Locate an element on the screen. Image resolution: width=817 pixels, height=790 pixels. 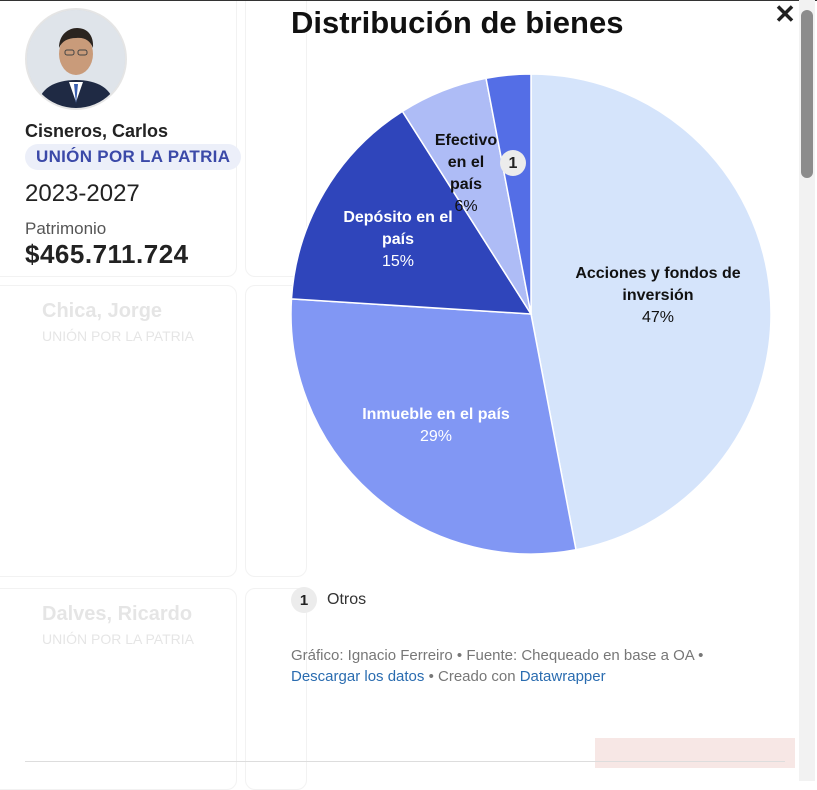
top-divider is located at coordinates (408, 0).